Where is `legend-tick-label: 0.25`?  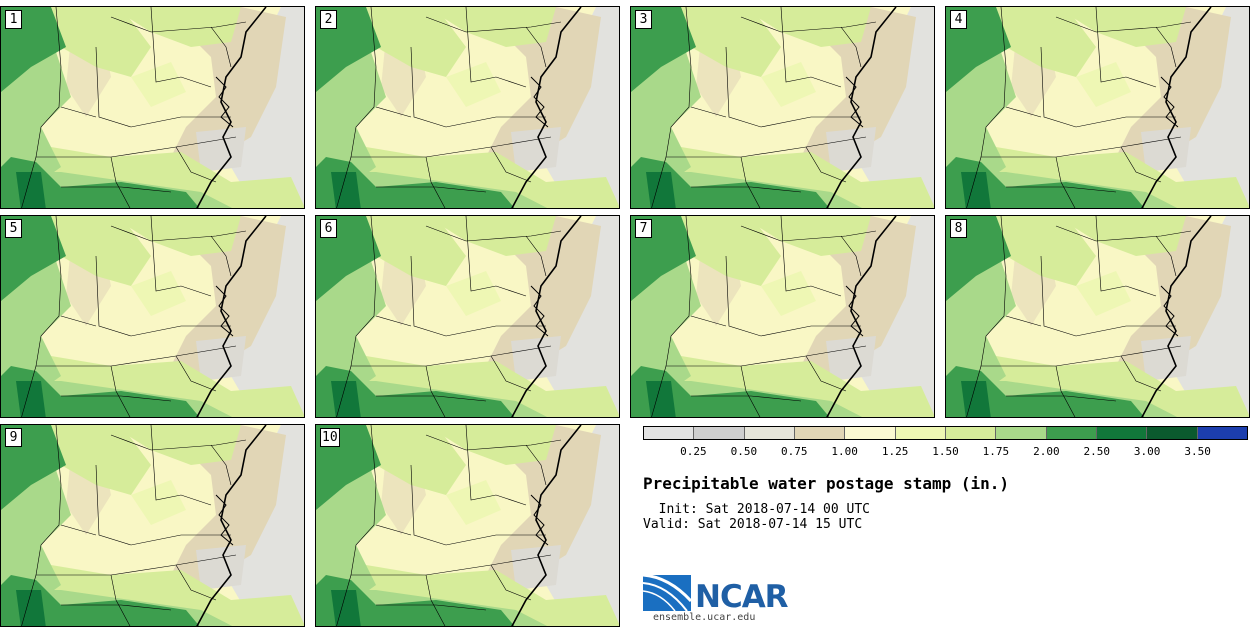 legend-tick-label: 0.25 is located at coordinates (693, 451).